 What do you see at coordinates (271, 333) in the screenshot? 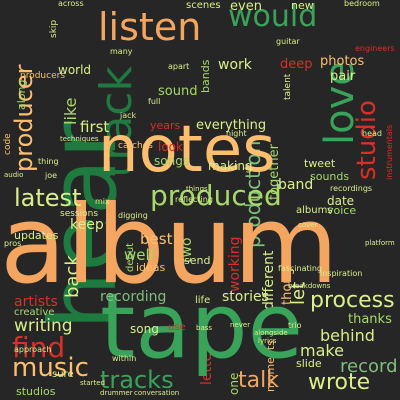
I see `word-alongside: alongside` at bounding box center [271, 333].